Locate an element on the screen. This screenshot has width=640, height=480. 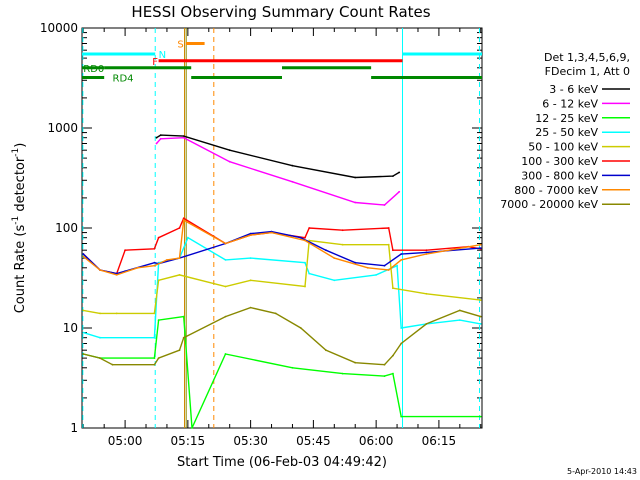
legend-header-line1: Det 1,3,4,5,6,9, is located at coordinates (587, 57).